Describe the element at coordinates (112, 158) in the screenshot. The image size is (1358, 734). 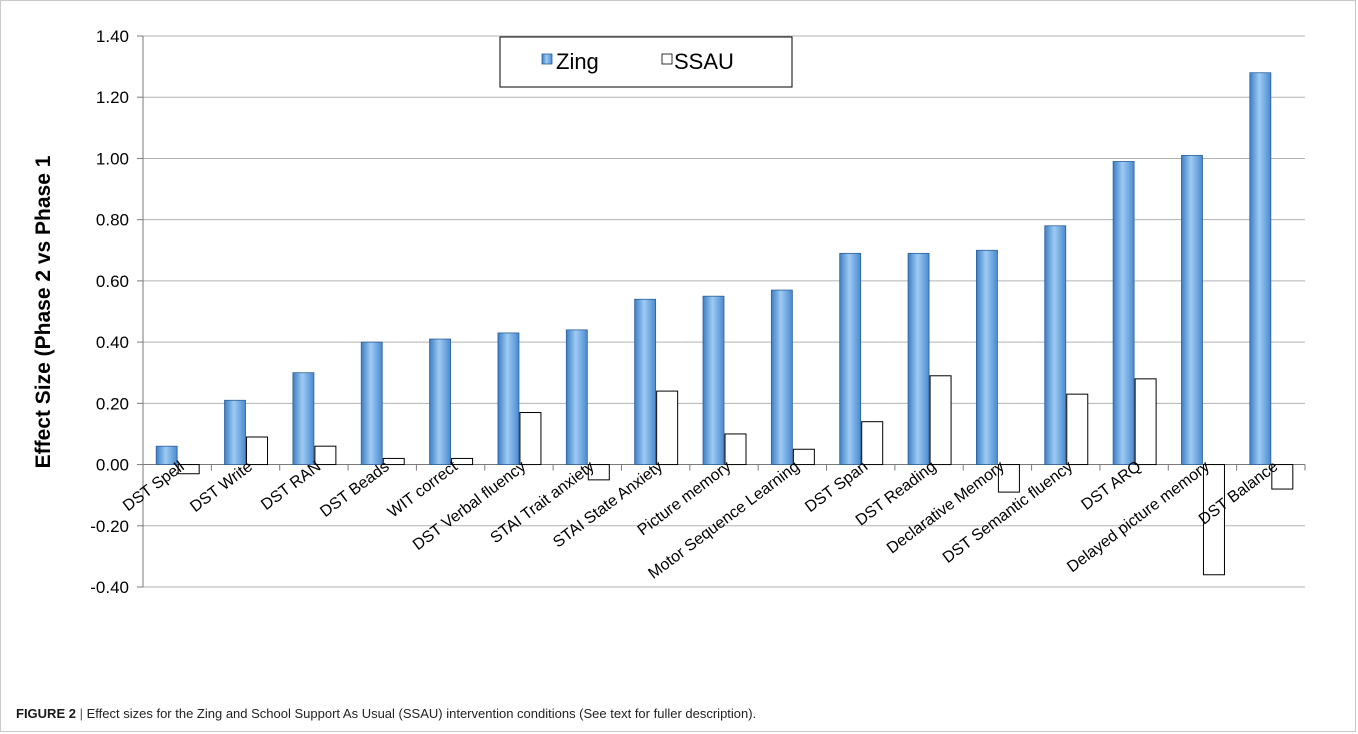
I see `y-tick-label: 1.00` at that location.